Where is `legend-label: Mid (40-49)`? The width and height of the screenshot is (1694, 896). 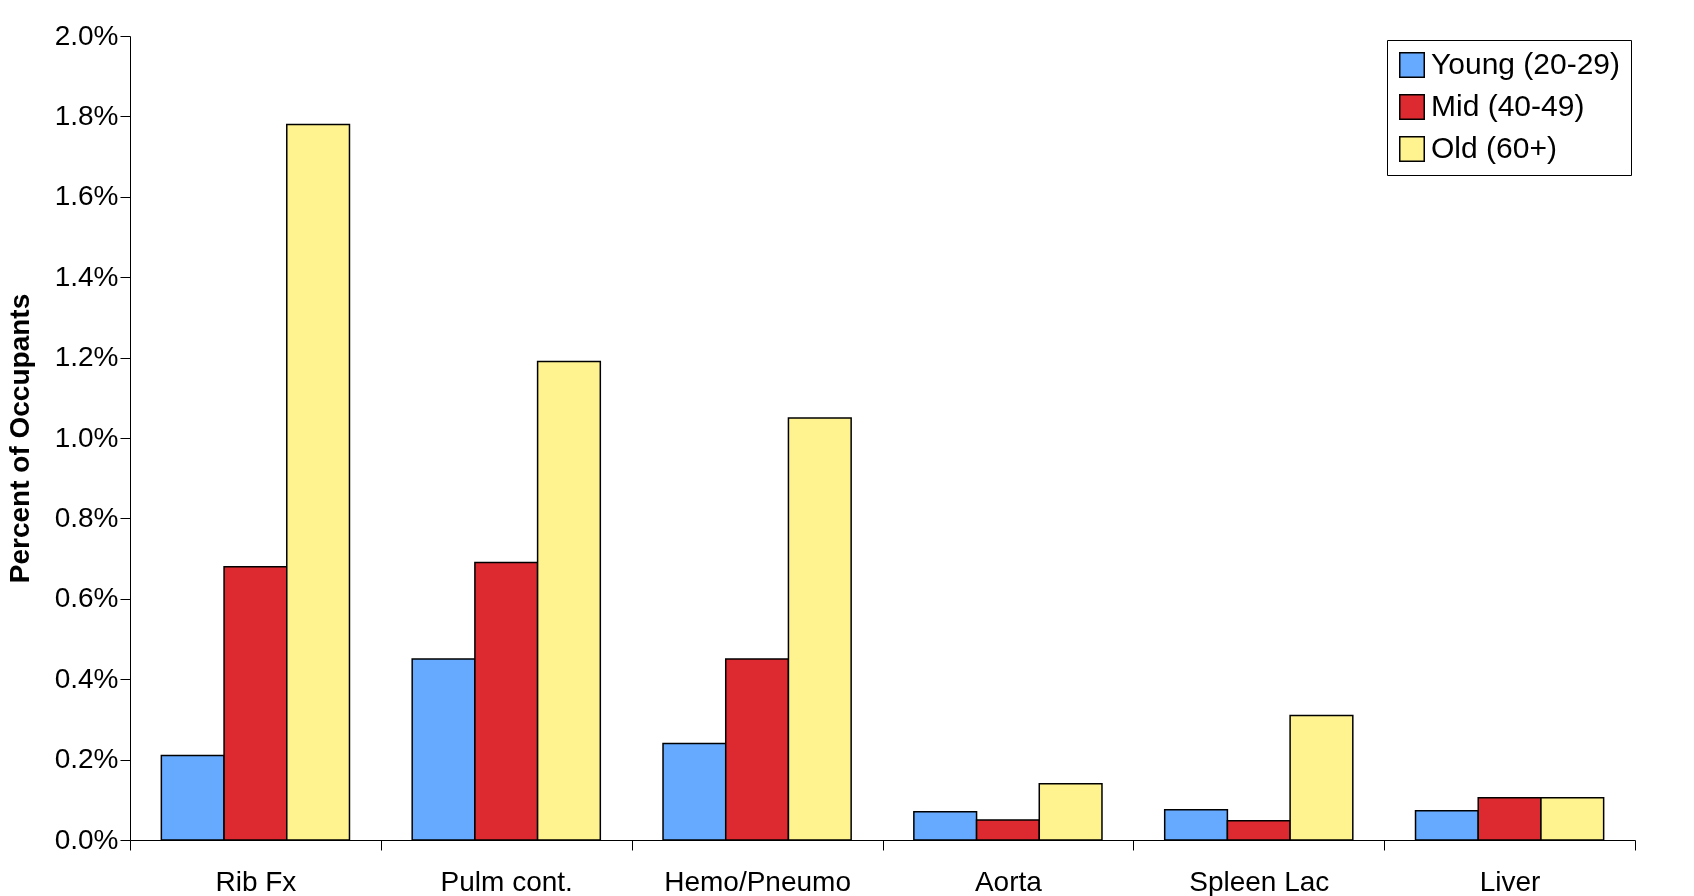 legend-label: Mid (40-49) is located at coordinates (1508, 105).